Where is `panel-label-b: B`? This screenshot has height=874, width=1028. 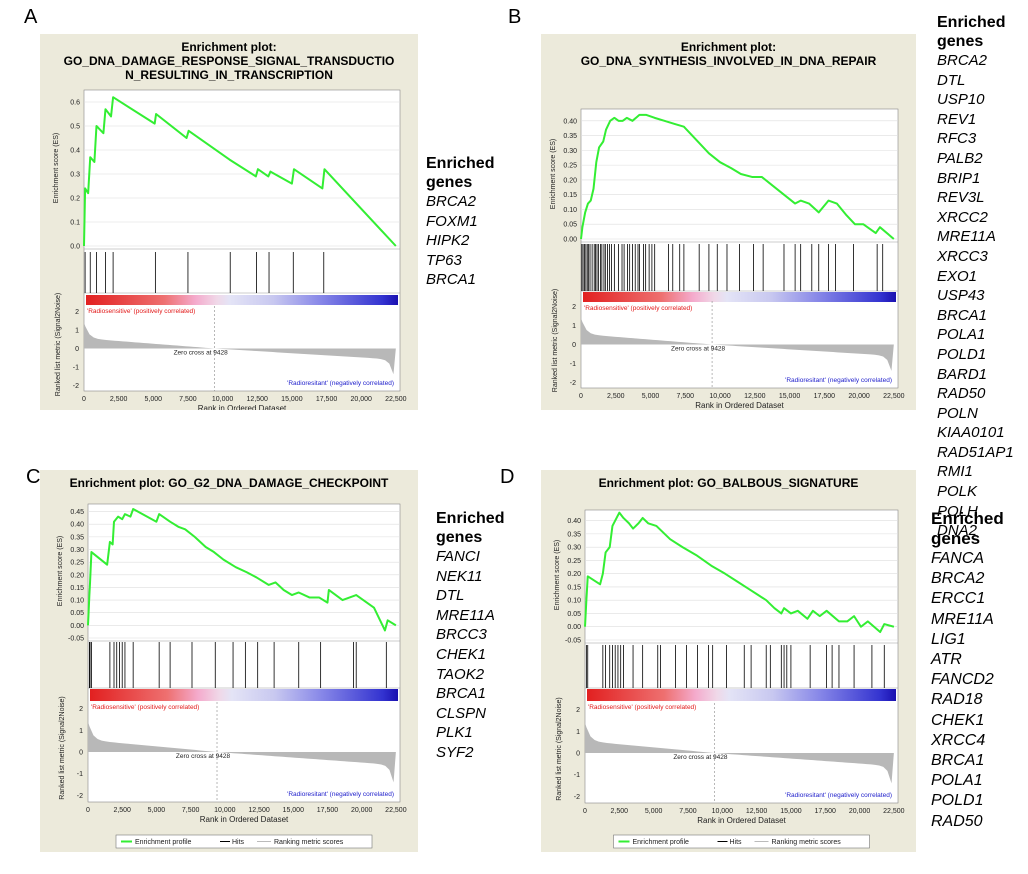 panel-label-b: B is located at coordinates (515, 17).